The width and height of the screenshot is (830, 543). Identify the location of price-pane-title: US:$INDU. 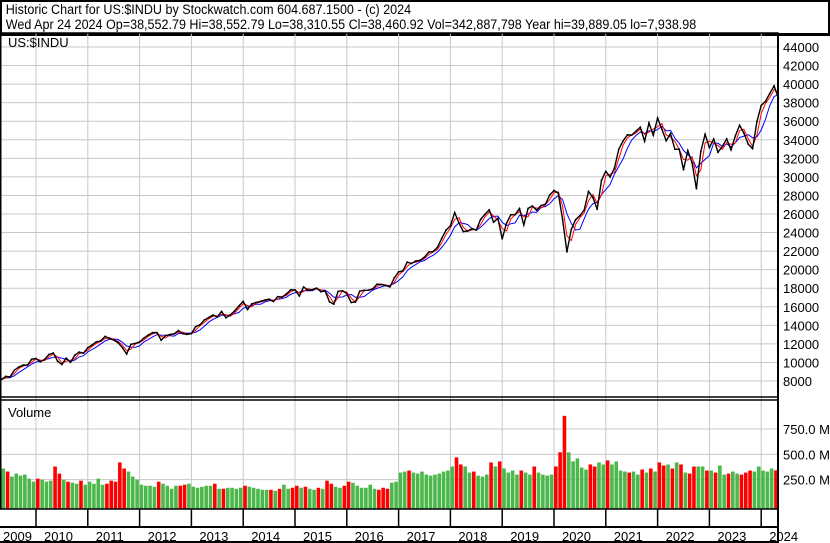
(38, 42).